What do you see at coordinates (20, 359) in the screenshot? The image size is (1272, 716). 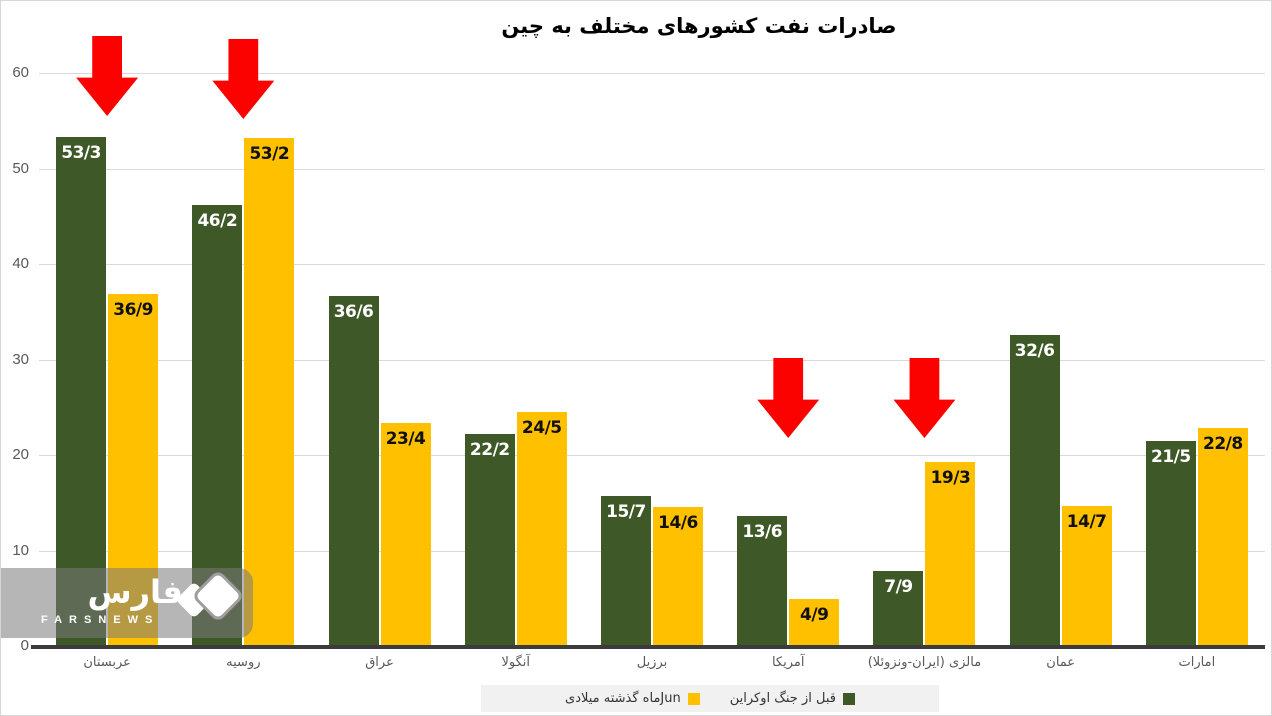 I see `y-tick-label: 30` at bounding box center [20, 359].